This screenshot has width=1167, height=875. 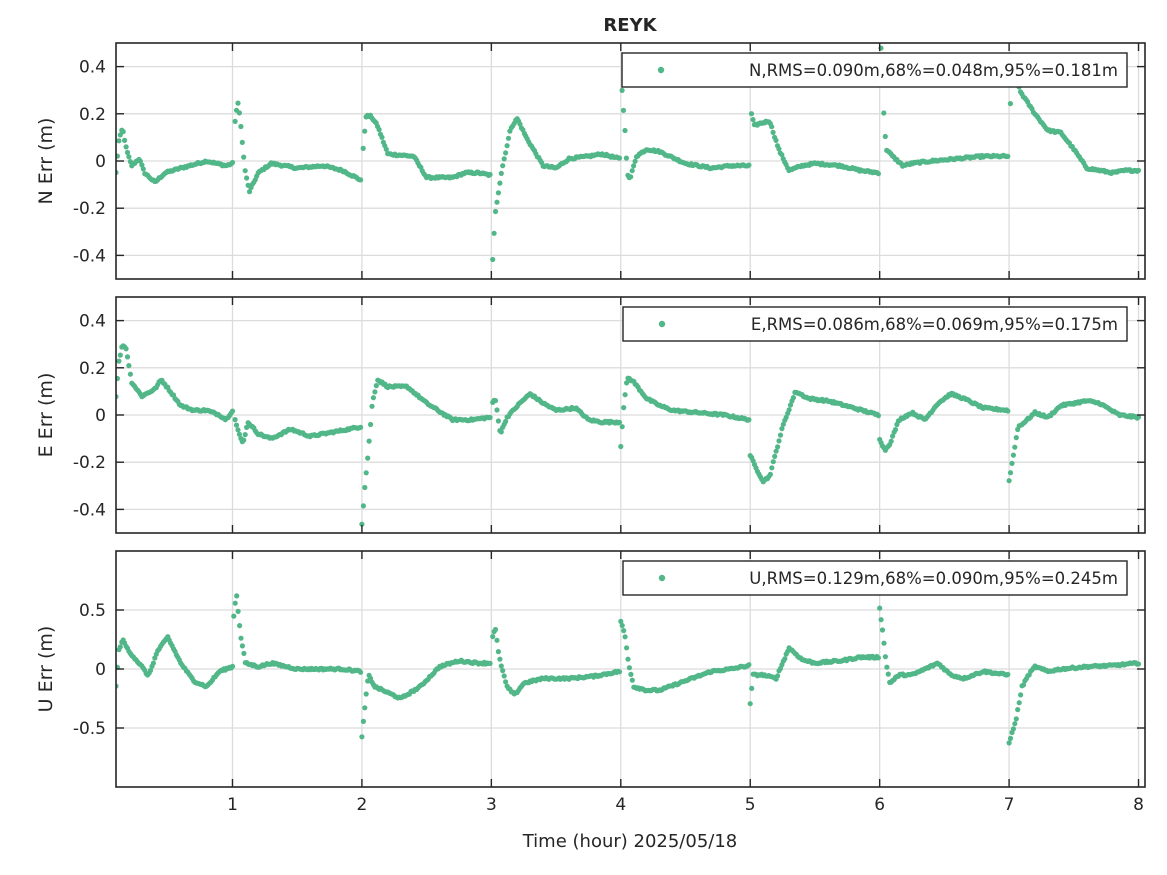 What do you see at coordinates (92, 611) in the screenshot?
I see `y-tick-label: 0.5` at bounding box center [92, 611].